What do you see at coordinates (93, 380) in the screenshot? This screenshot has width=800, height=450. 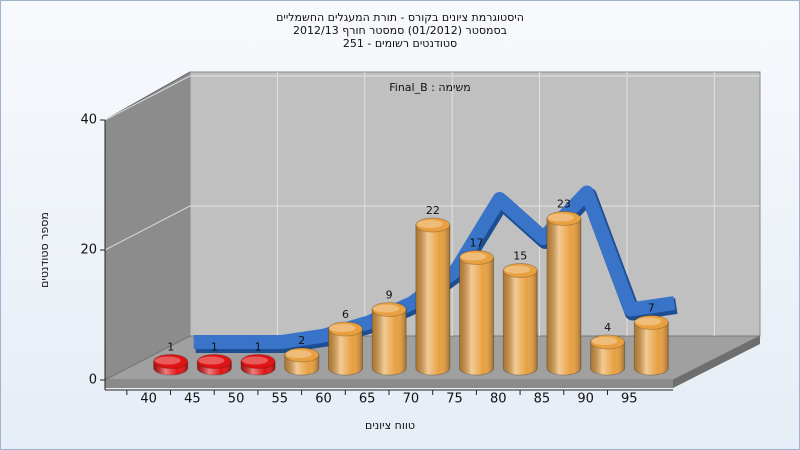 I see `y-tick-label: 0` at bounding box center [93, 380].